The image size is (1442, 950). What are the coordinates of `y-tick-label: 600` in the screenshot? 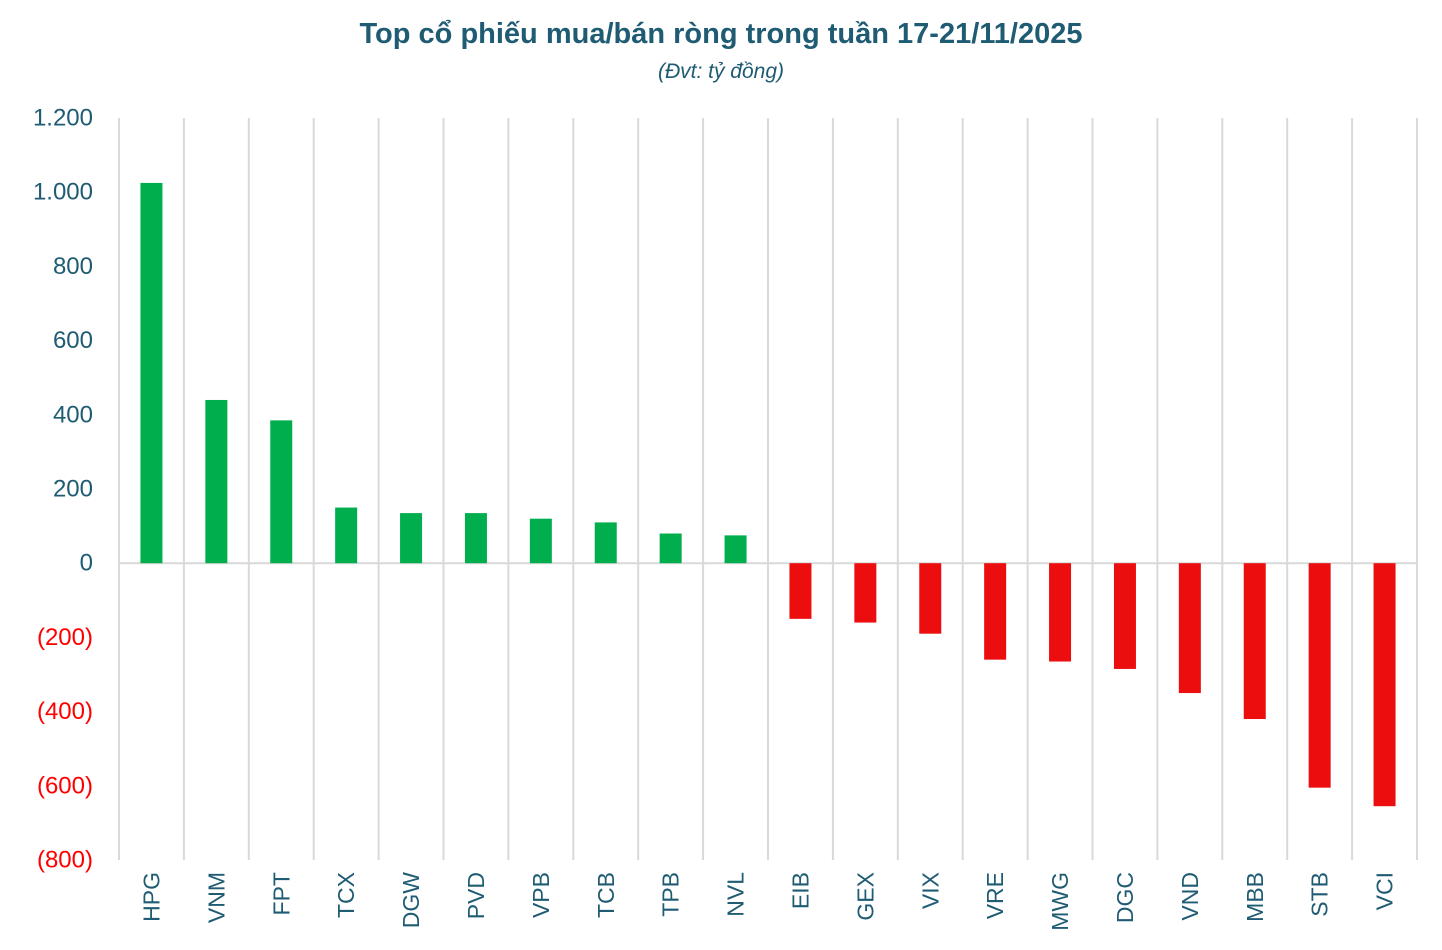 It's located at (73, 340).